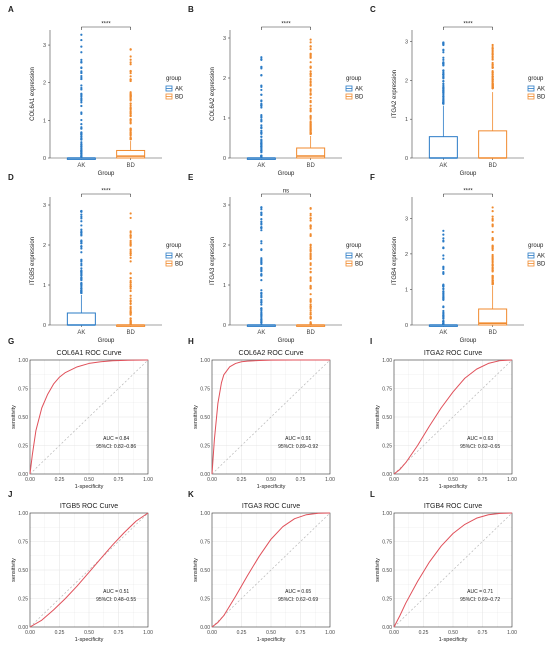  What do you see at coordinates (541, 265) in the screenshot?
I see `legend-entry-bd: BD` at bounding box center [541, 265].